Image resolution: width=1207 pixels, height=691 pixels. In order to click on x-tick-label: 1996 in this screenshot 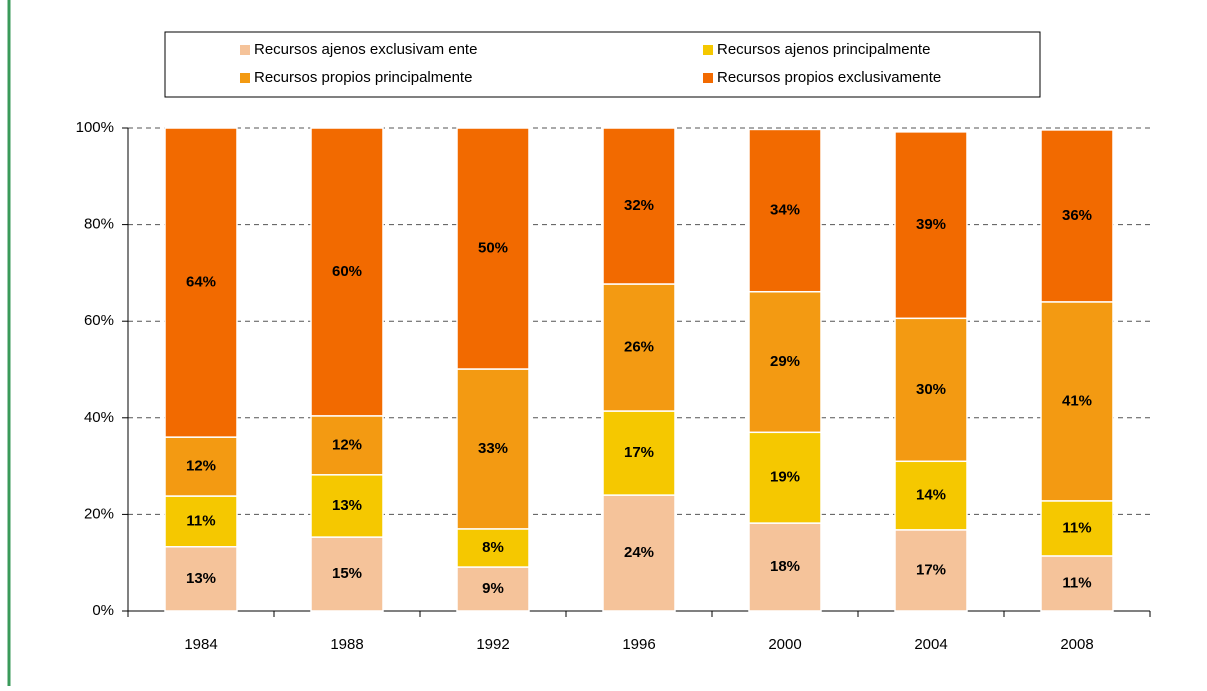, I will do `click(638, 644)`.